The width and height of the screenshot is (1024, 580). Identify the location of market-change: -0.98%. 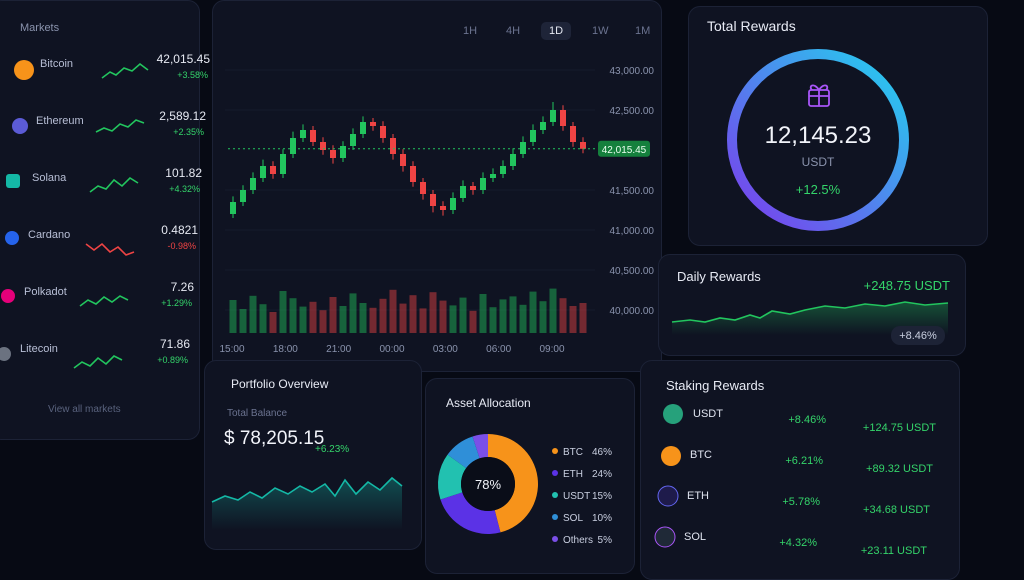
(181, 246).